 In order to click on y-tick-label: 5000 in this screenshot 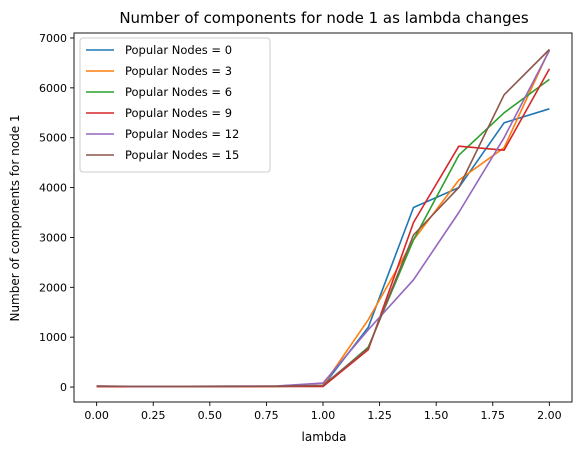, I will do `click(53, 138)`.